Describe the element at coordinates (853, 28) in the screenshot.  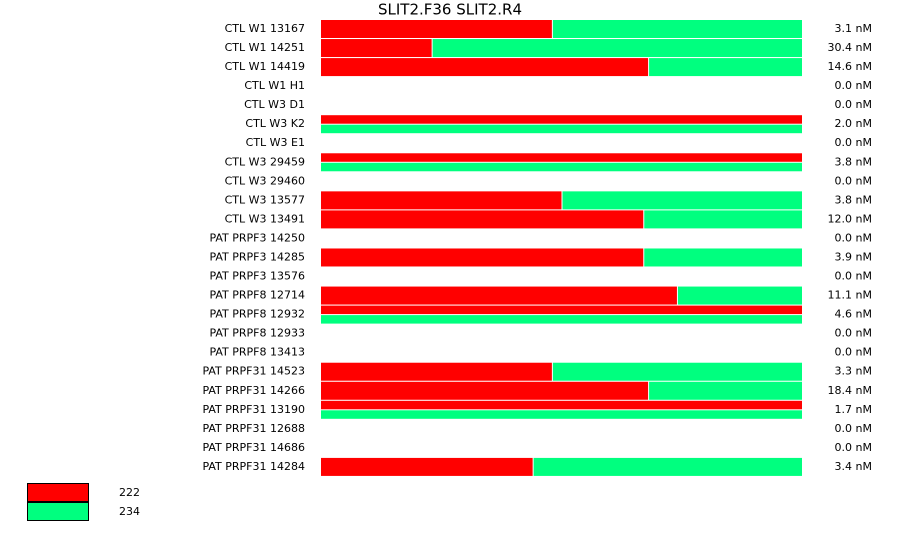
I see `concentration-label: 3.1 nM` at that location.